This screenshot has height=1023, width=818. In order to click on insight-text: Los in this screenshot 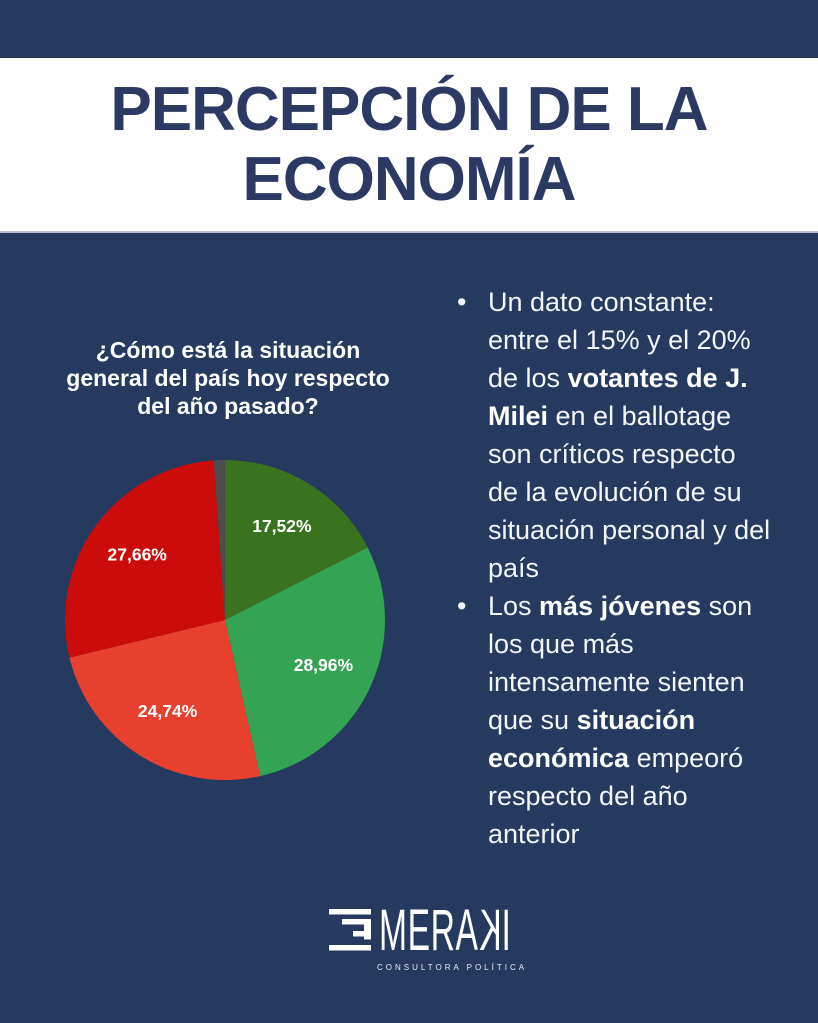, I will do `click(514, 606)`.